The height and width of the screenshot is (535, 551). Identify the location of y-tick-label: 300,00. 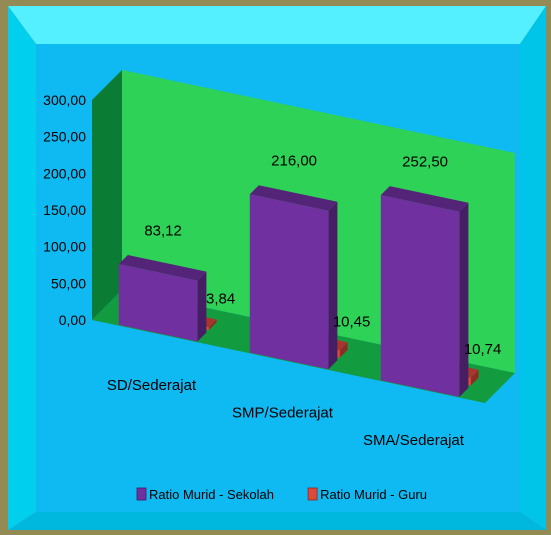
(64, 100).